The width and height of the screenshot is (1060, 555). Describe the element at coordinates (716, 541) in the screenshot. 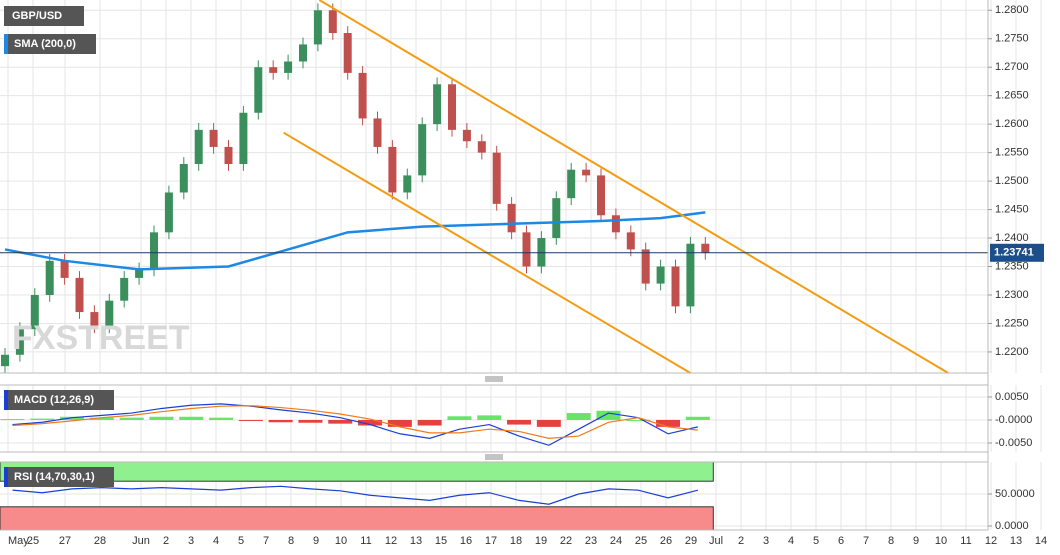

I see `x-tick-label: Jul` at that location.